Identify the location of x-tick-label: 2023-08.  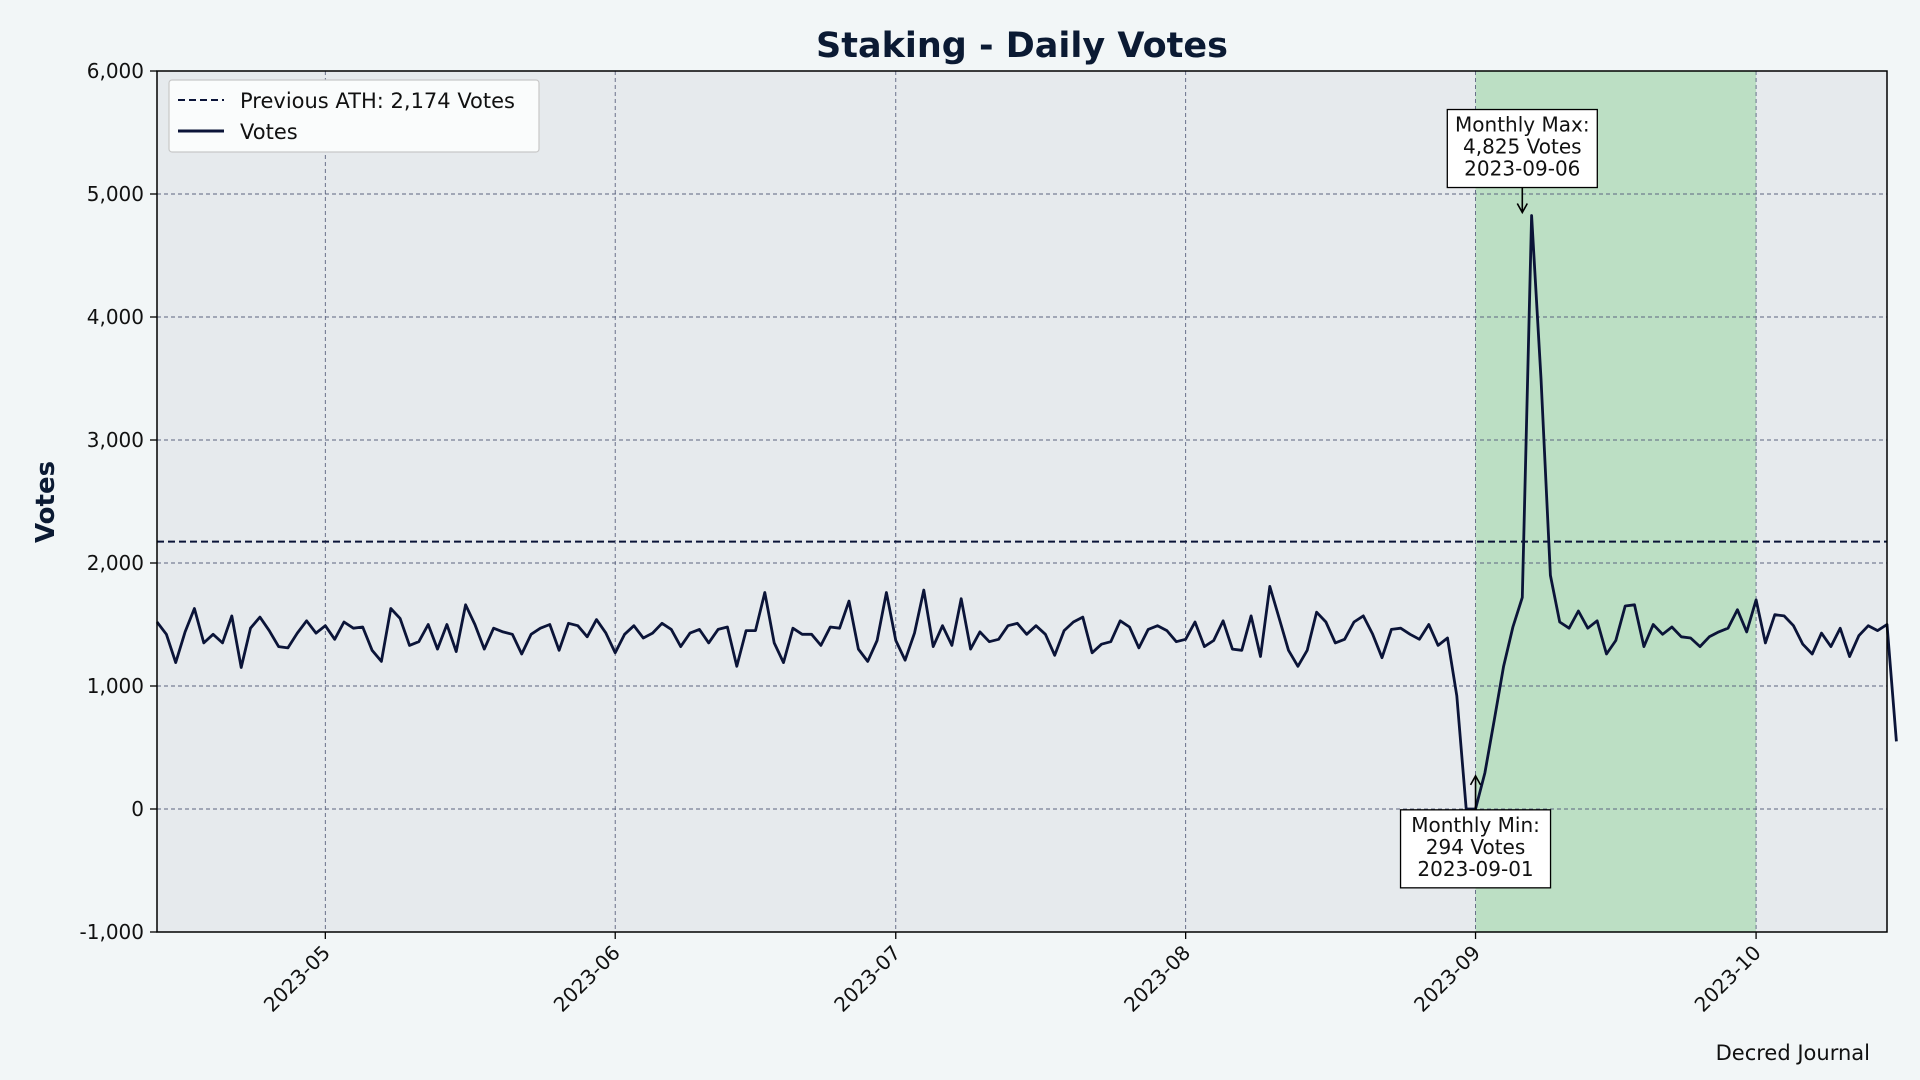
(1157, 979).